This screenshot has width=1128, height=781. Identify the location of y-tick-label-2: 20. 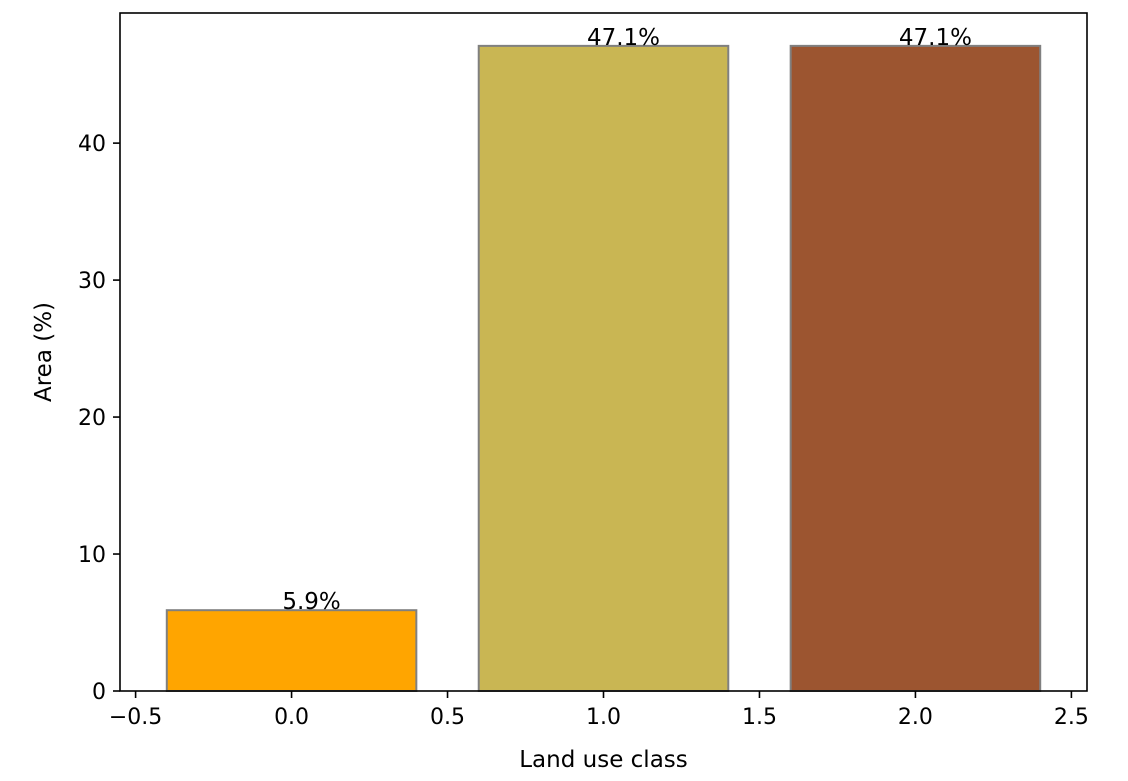
(92, 418).